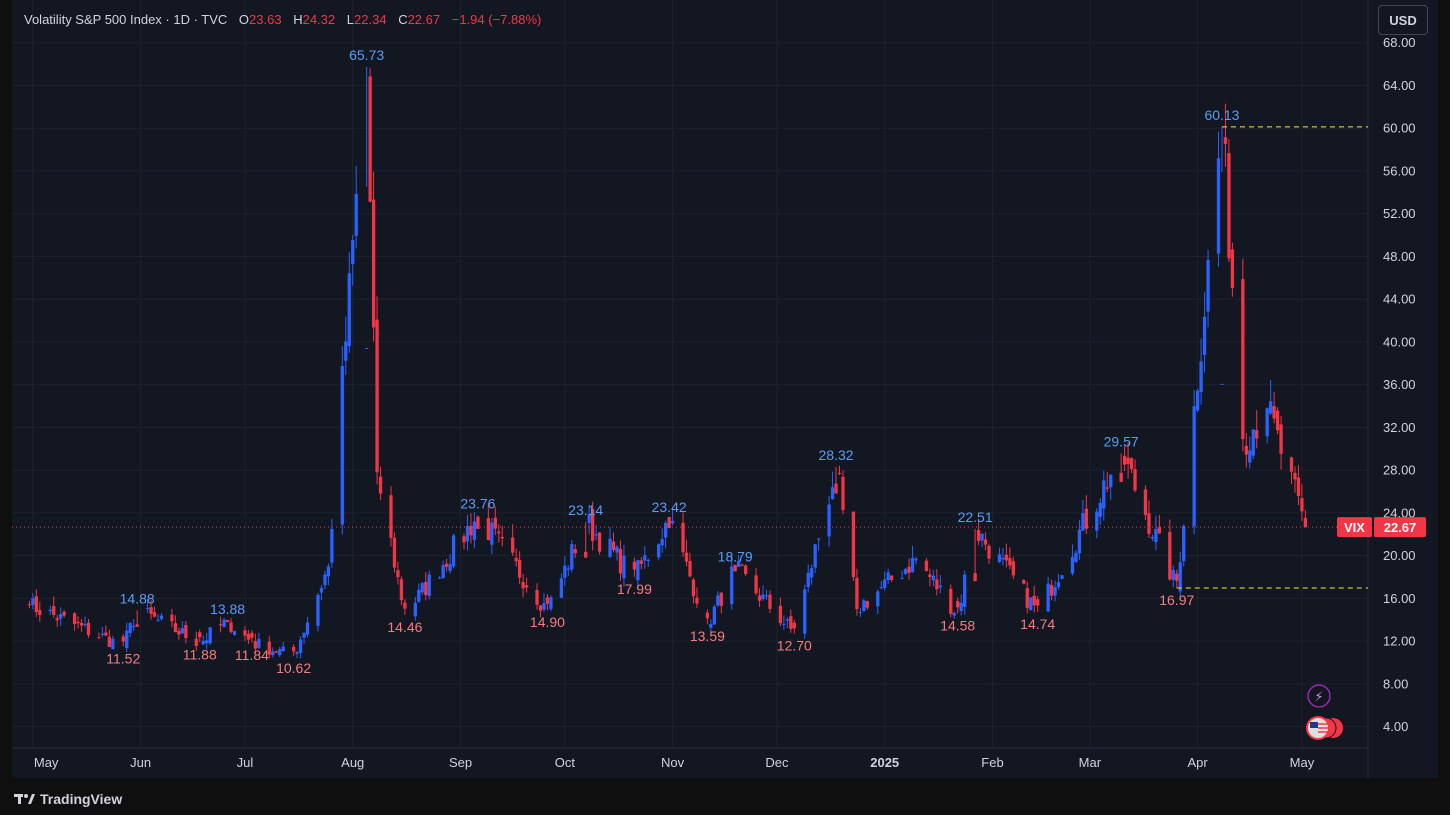 This screenshot has width=1450, height=815. Describe the element at coordinates (1399, 512) in the screenshot. I see `y-tick-label: 24.00` at that location.